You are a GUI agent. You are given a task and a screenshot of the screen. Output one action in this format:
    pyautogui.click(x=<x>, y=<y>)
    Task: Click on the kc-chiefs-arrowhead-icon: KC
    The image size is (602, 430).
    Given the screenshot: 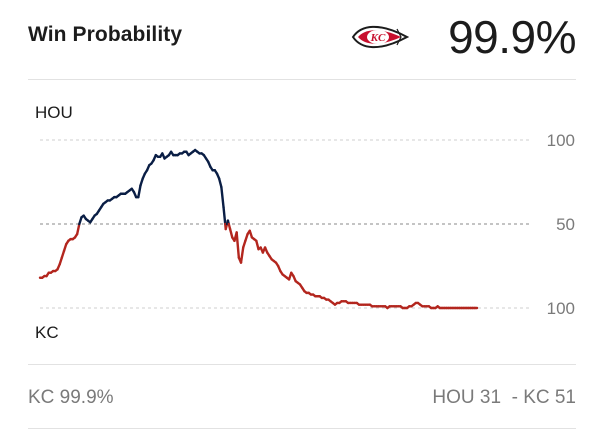 What is the action you would take?
    pyautogui.click(x=380, y=37)
    